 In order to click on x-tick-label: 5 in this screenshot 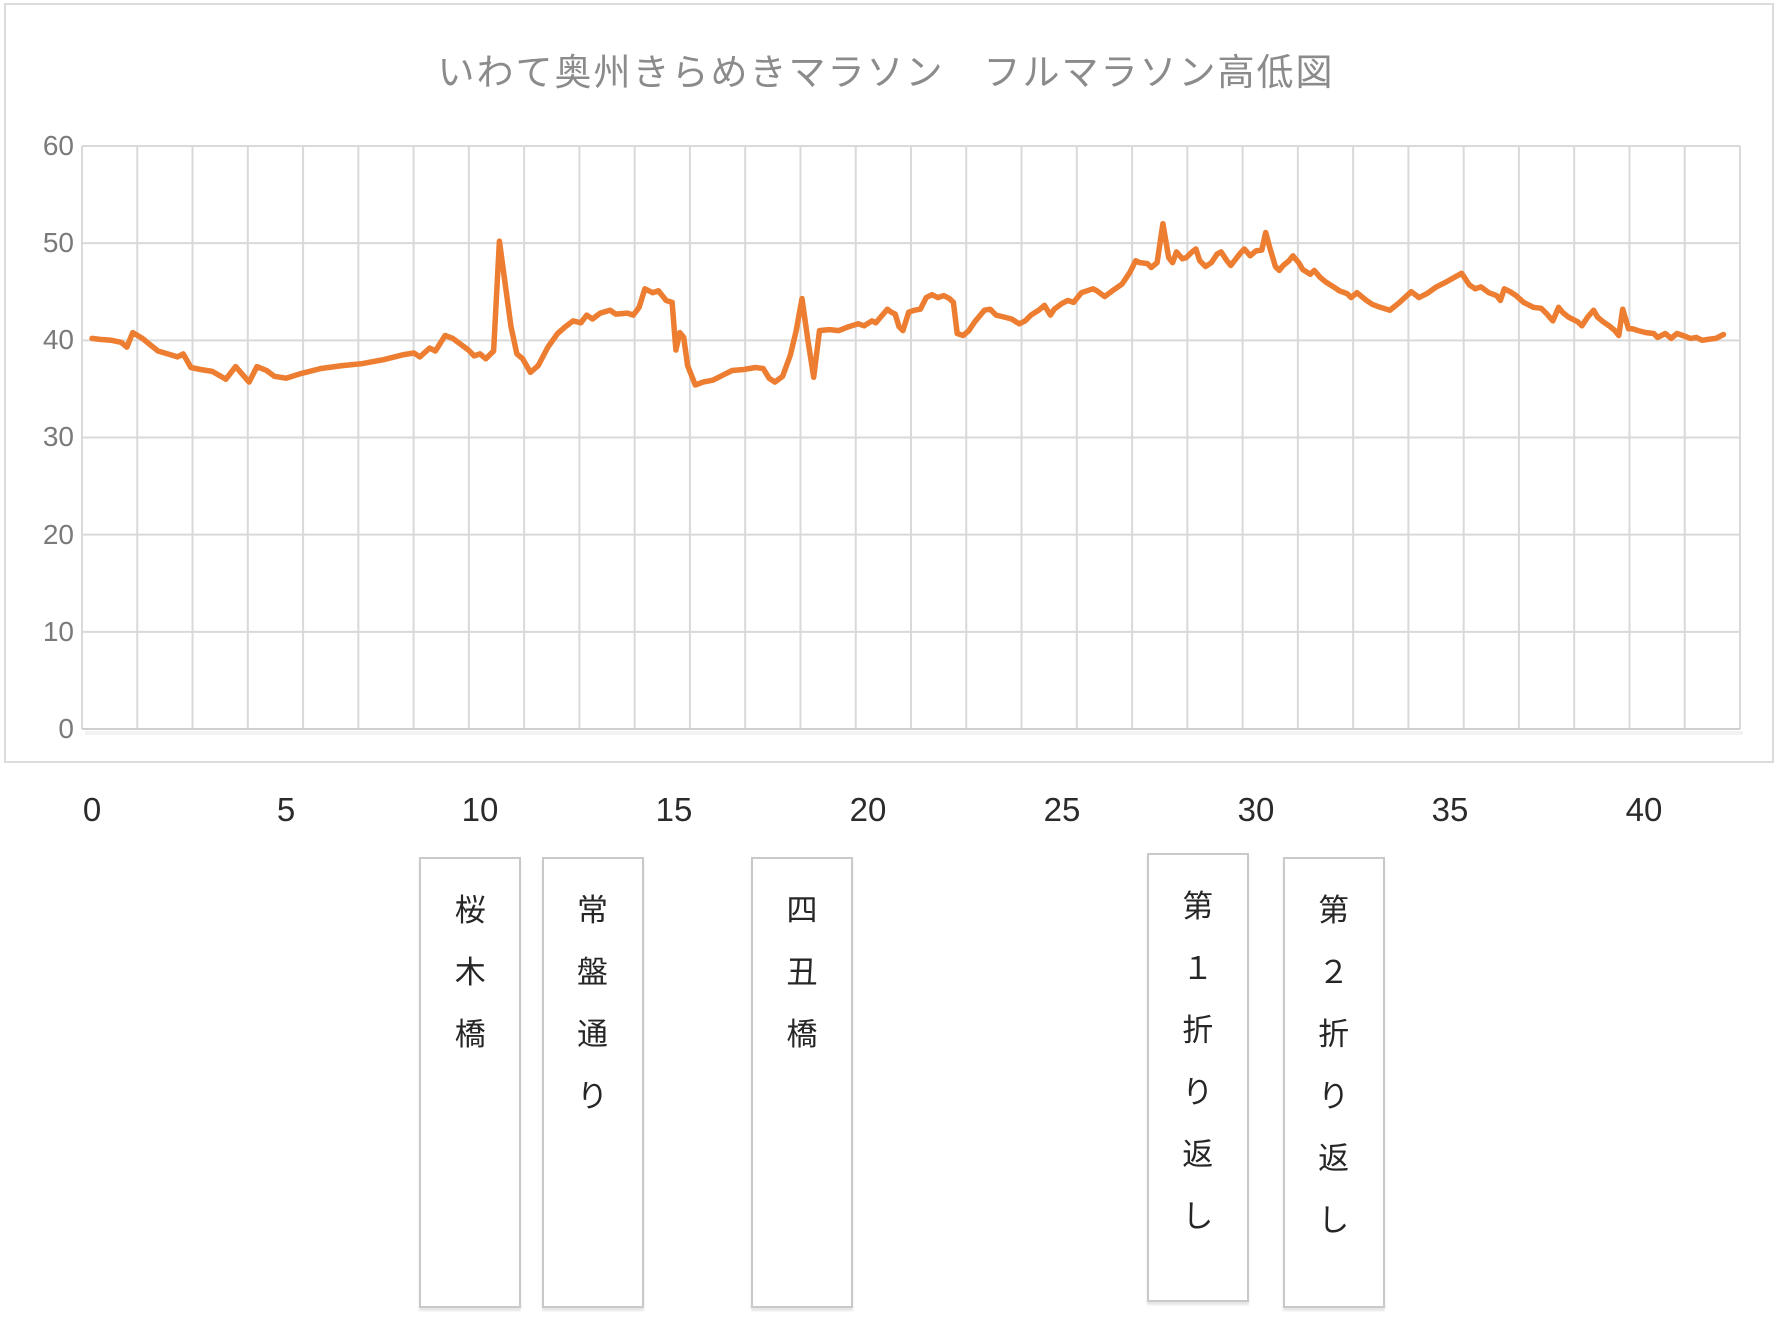, I will do `click(286, 809)`.